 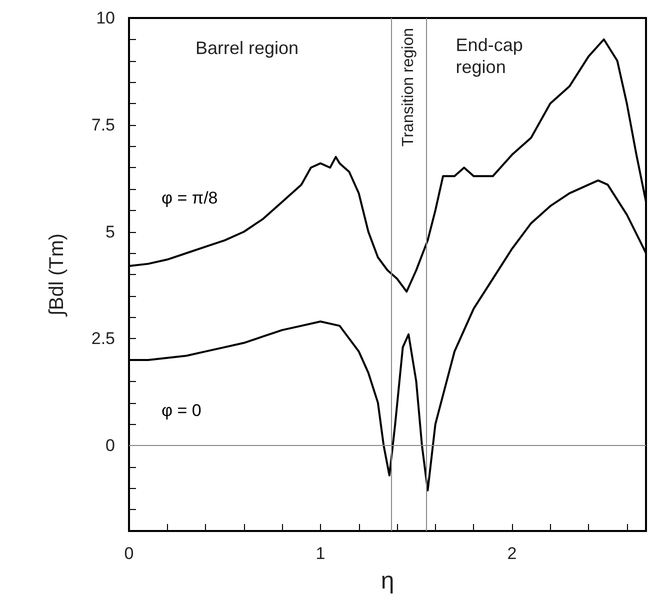 I want to click on y-tick-label: 5, so click(x=110, y=232).